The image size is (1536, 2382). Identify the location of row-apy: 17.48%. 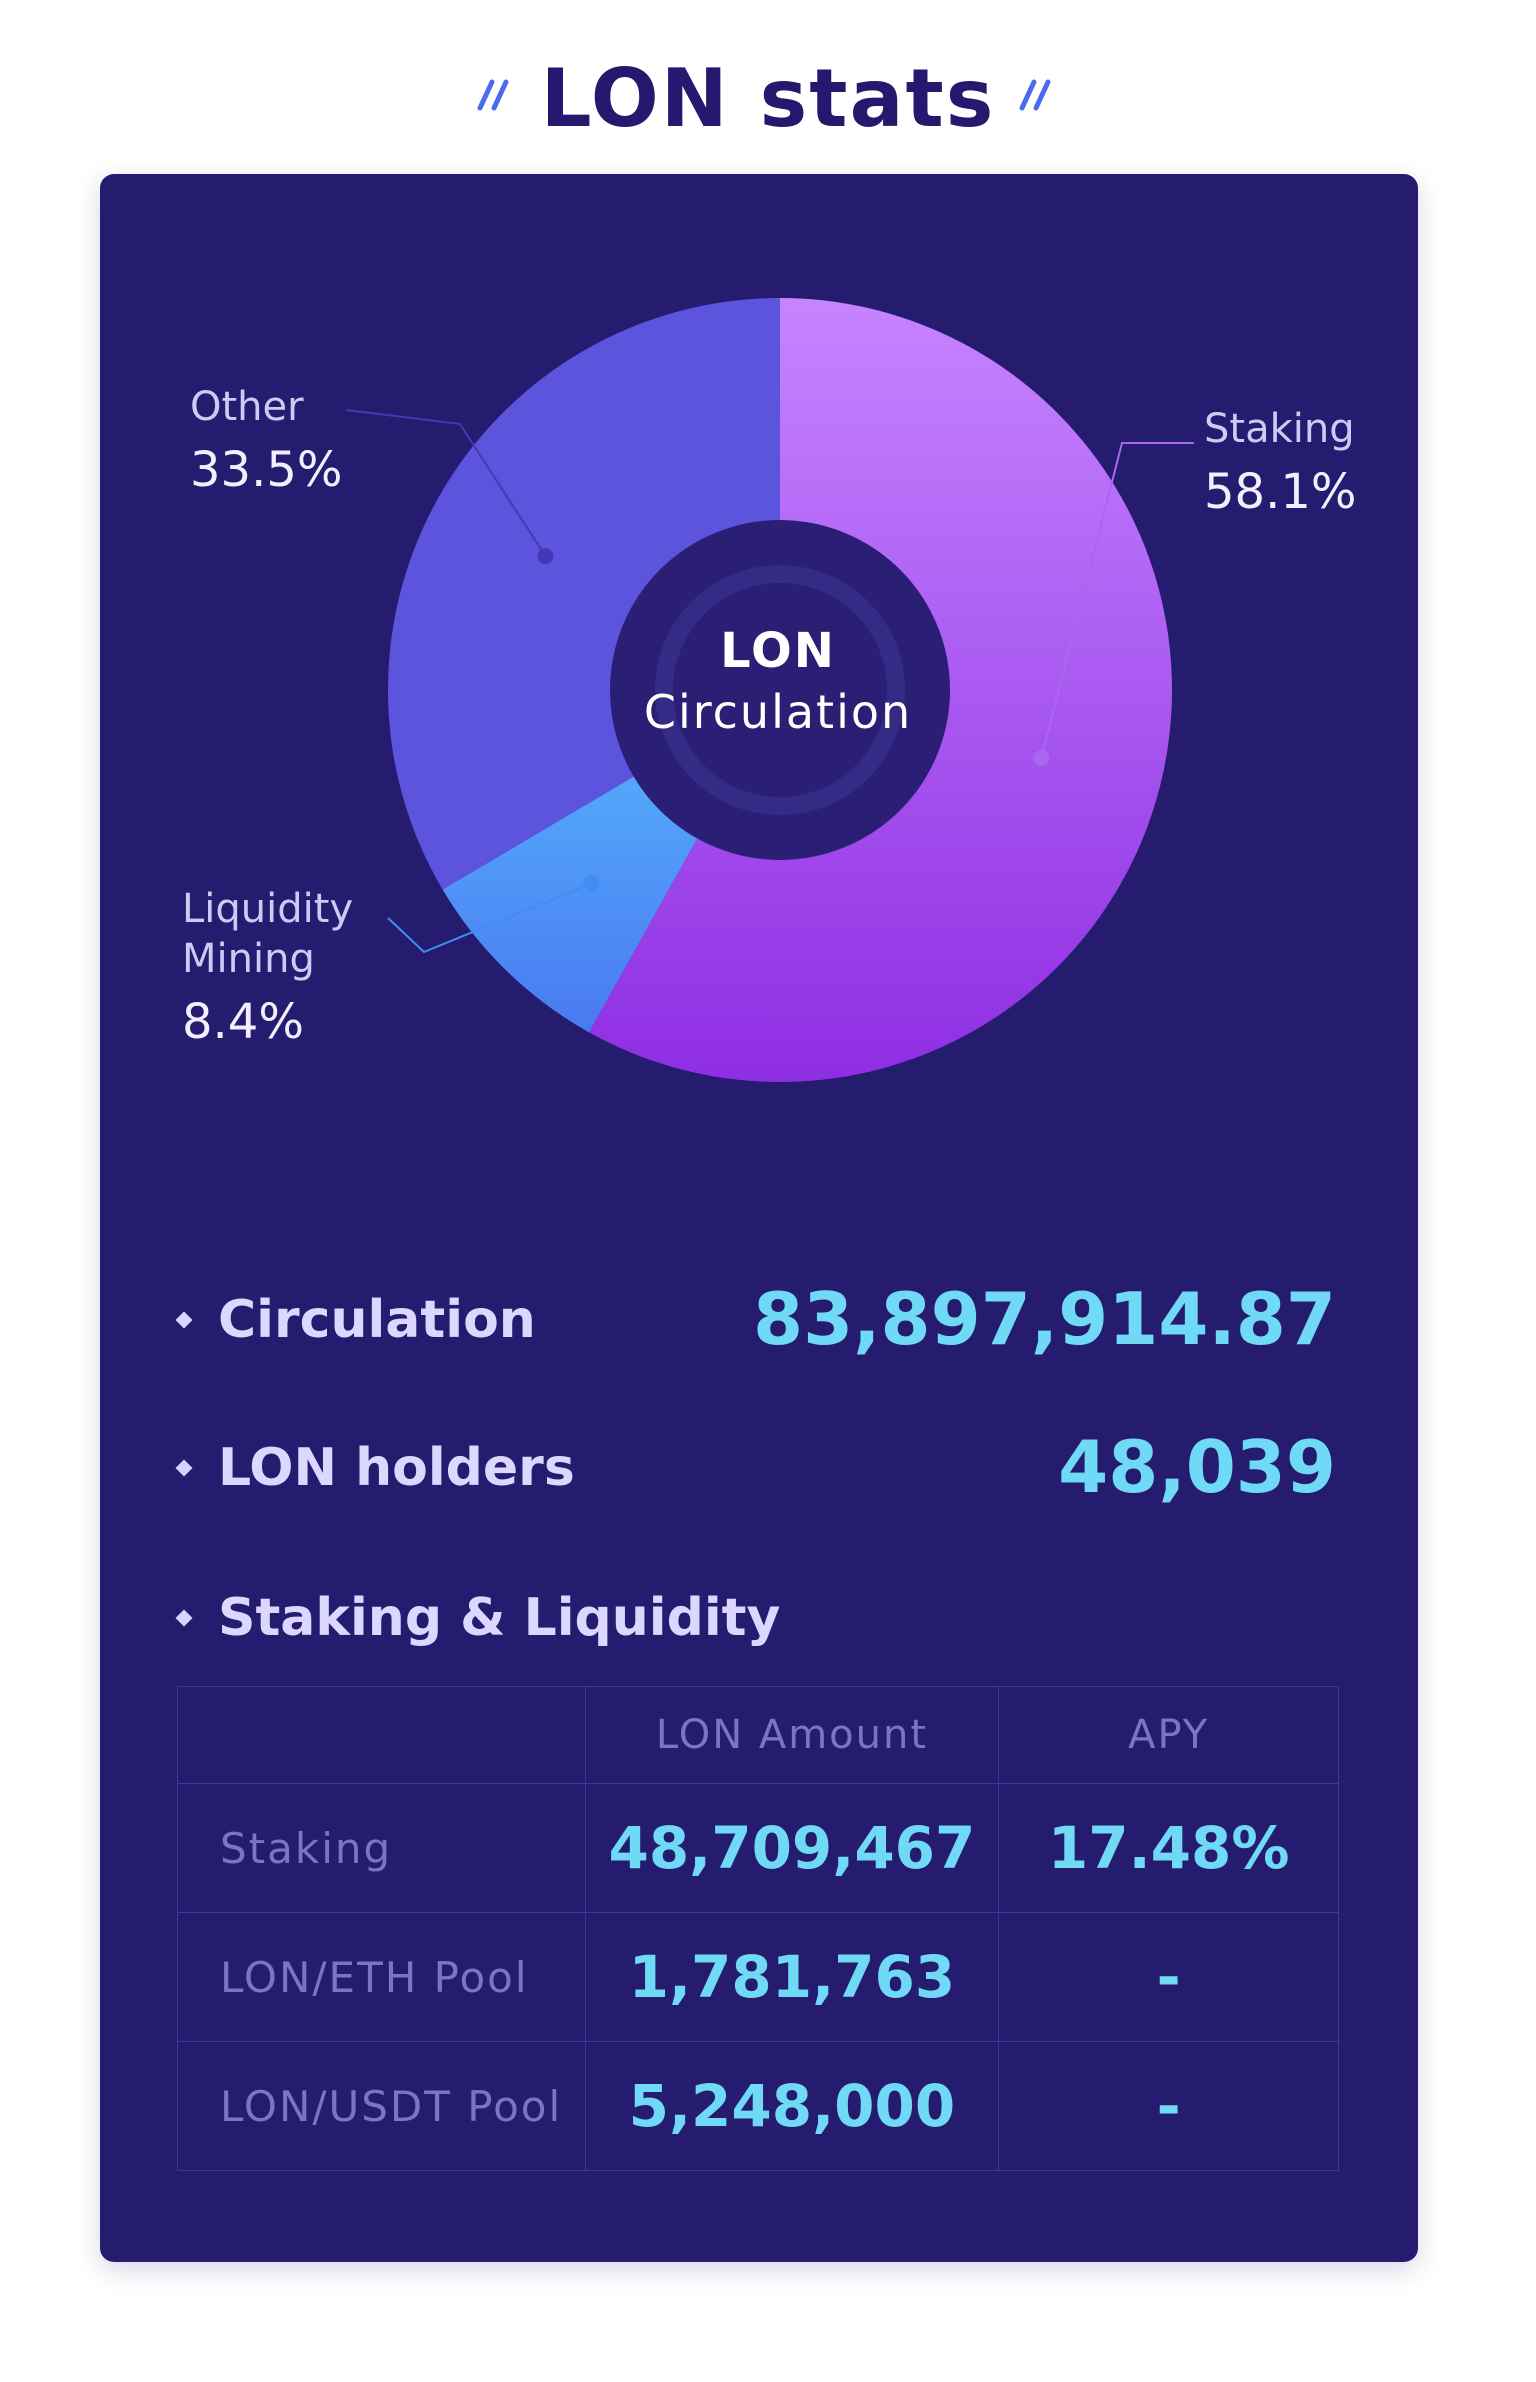
(1168, 1848).